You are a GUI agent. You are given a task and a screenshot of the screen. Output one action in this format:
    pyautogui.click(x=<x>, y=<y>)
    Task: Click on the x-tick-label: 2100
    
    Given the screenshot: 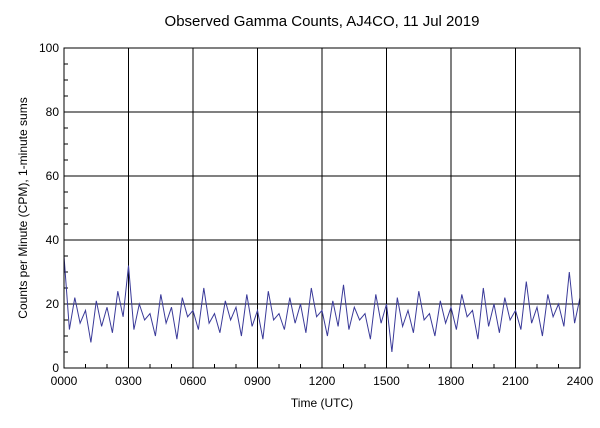 What is the action you would take?
    pyautogui.click(x=515, y=381)
    